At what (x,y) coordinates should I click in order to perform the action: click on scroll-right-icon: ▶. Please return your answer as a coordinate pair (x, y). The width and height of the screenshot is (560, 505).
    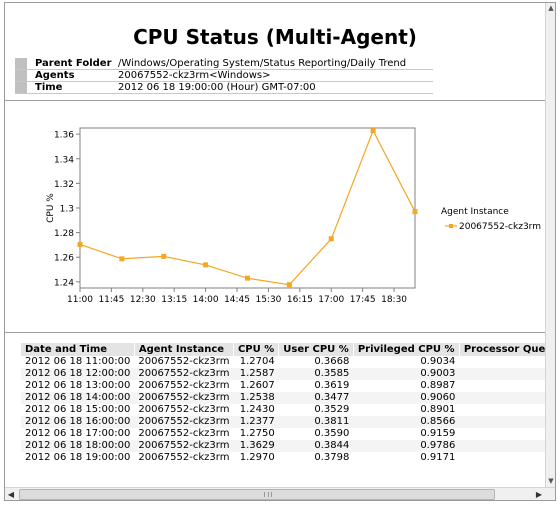
    Looking at the image, I should click on (539, 494).